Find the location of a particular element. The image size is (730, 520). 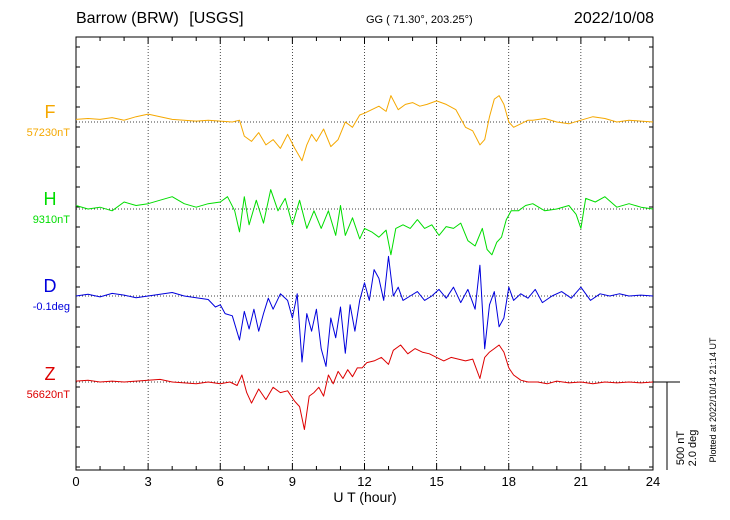

x-tick-label: 9 is located at coordinates (292, 481).